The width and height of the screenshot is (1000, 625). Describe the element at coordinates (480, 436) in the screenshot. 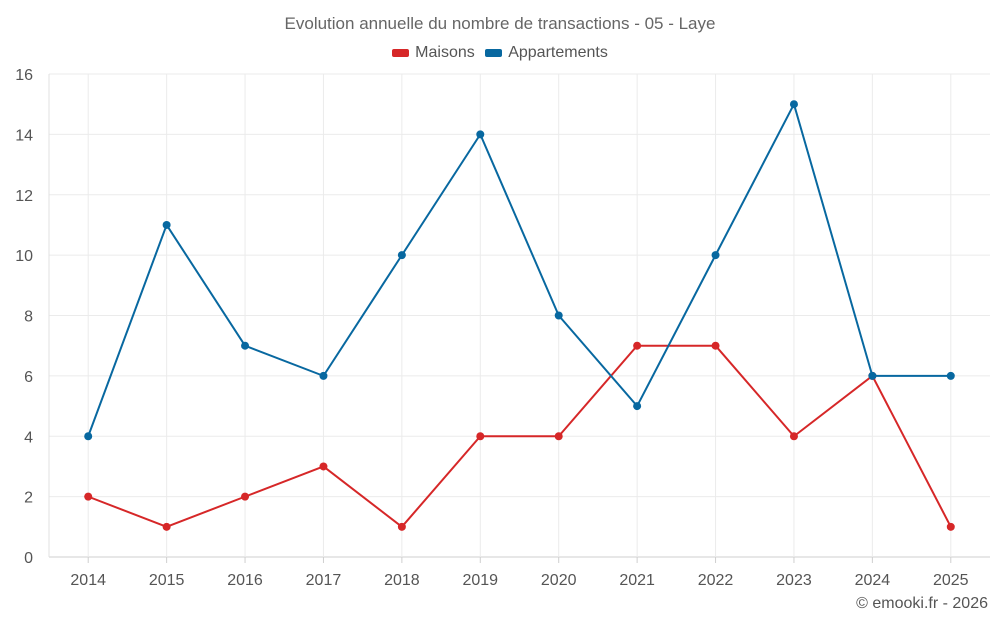

I see `data-point-maisons-2019` at that location.